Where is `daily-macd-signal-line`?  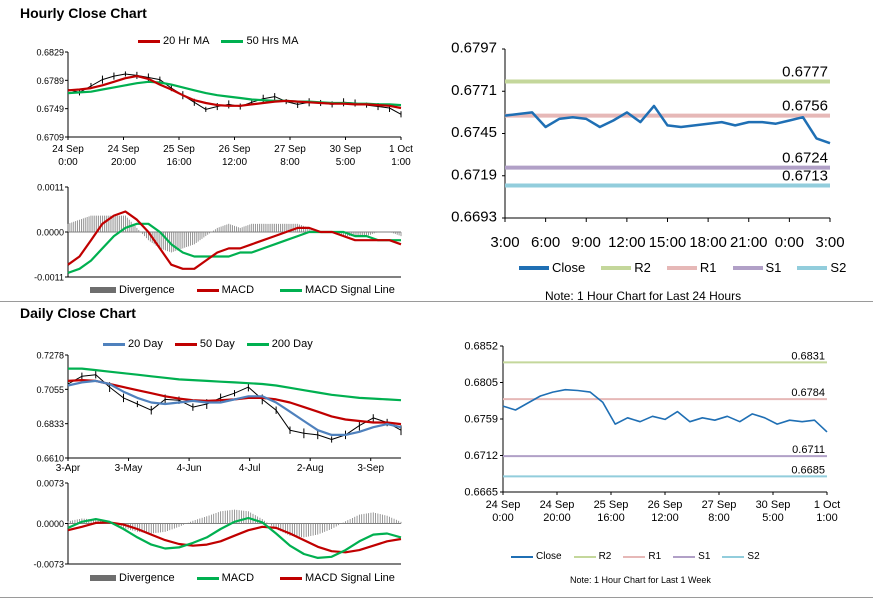 daily-macd-signal-line is located at coordinates (234, 537).